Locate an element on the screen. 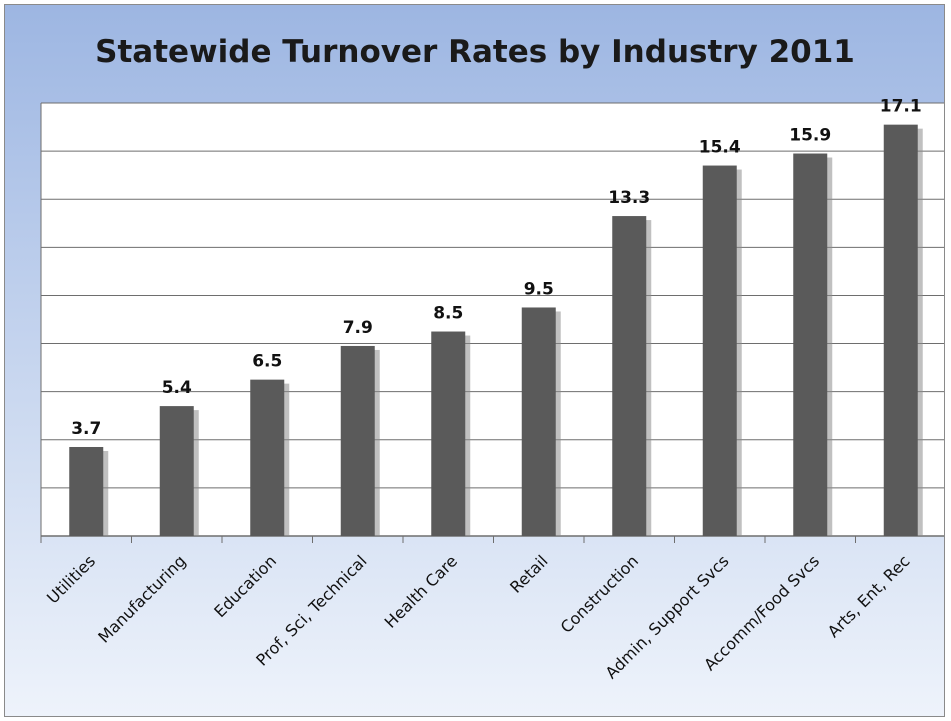 The image size is (951, 721). x-tick-label: Health Care is located at coordinates (421, 591).